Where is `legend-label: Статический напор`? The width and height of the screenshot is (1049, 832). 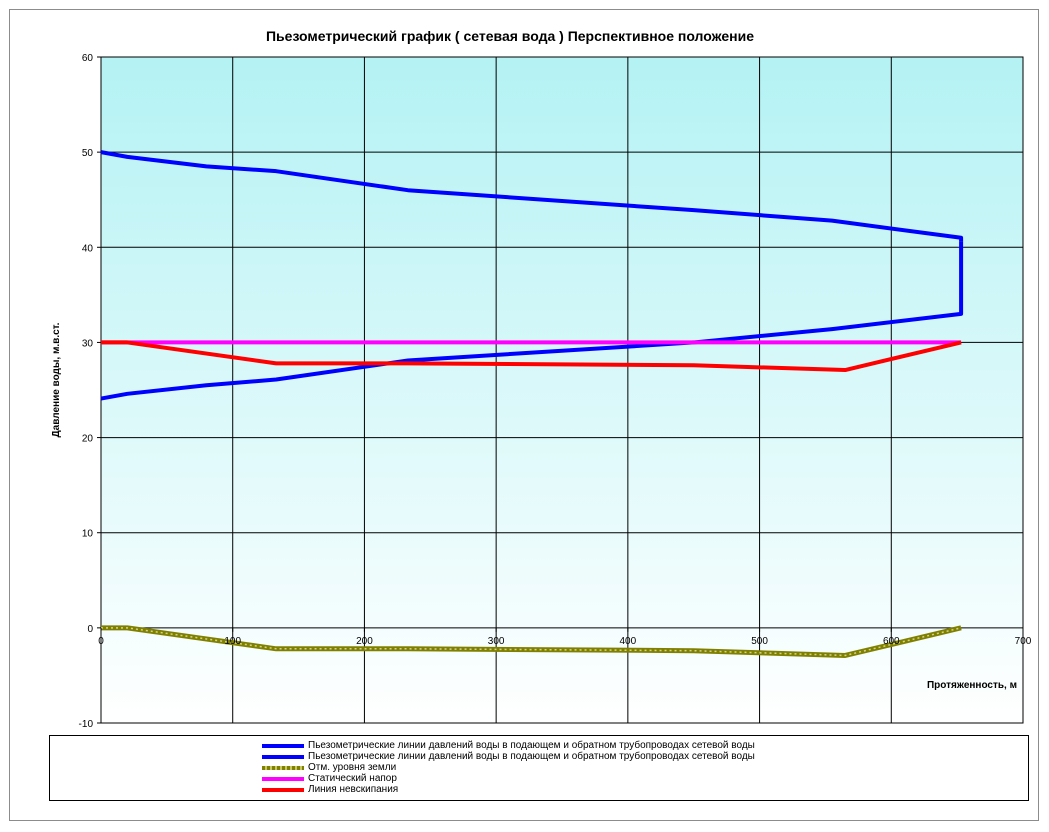
legend-label: Статический напор is located at coordinates (352, 778).